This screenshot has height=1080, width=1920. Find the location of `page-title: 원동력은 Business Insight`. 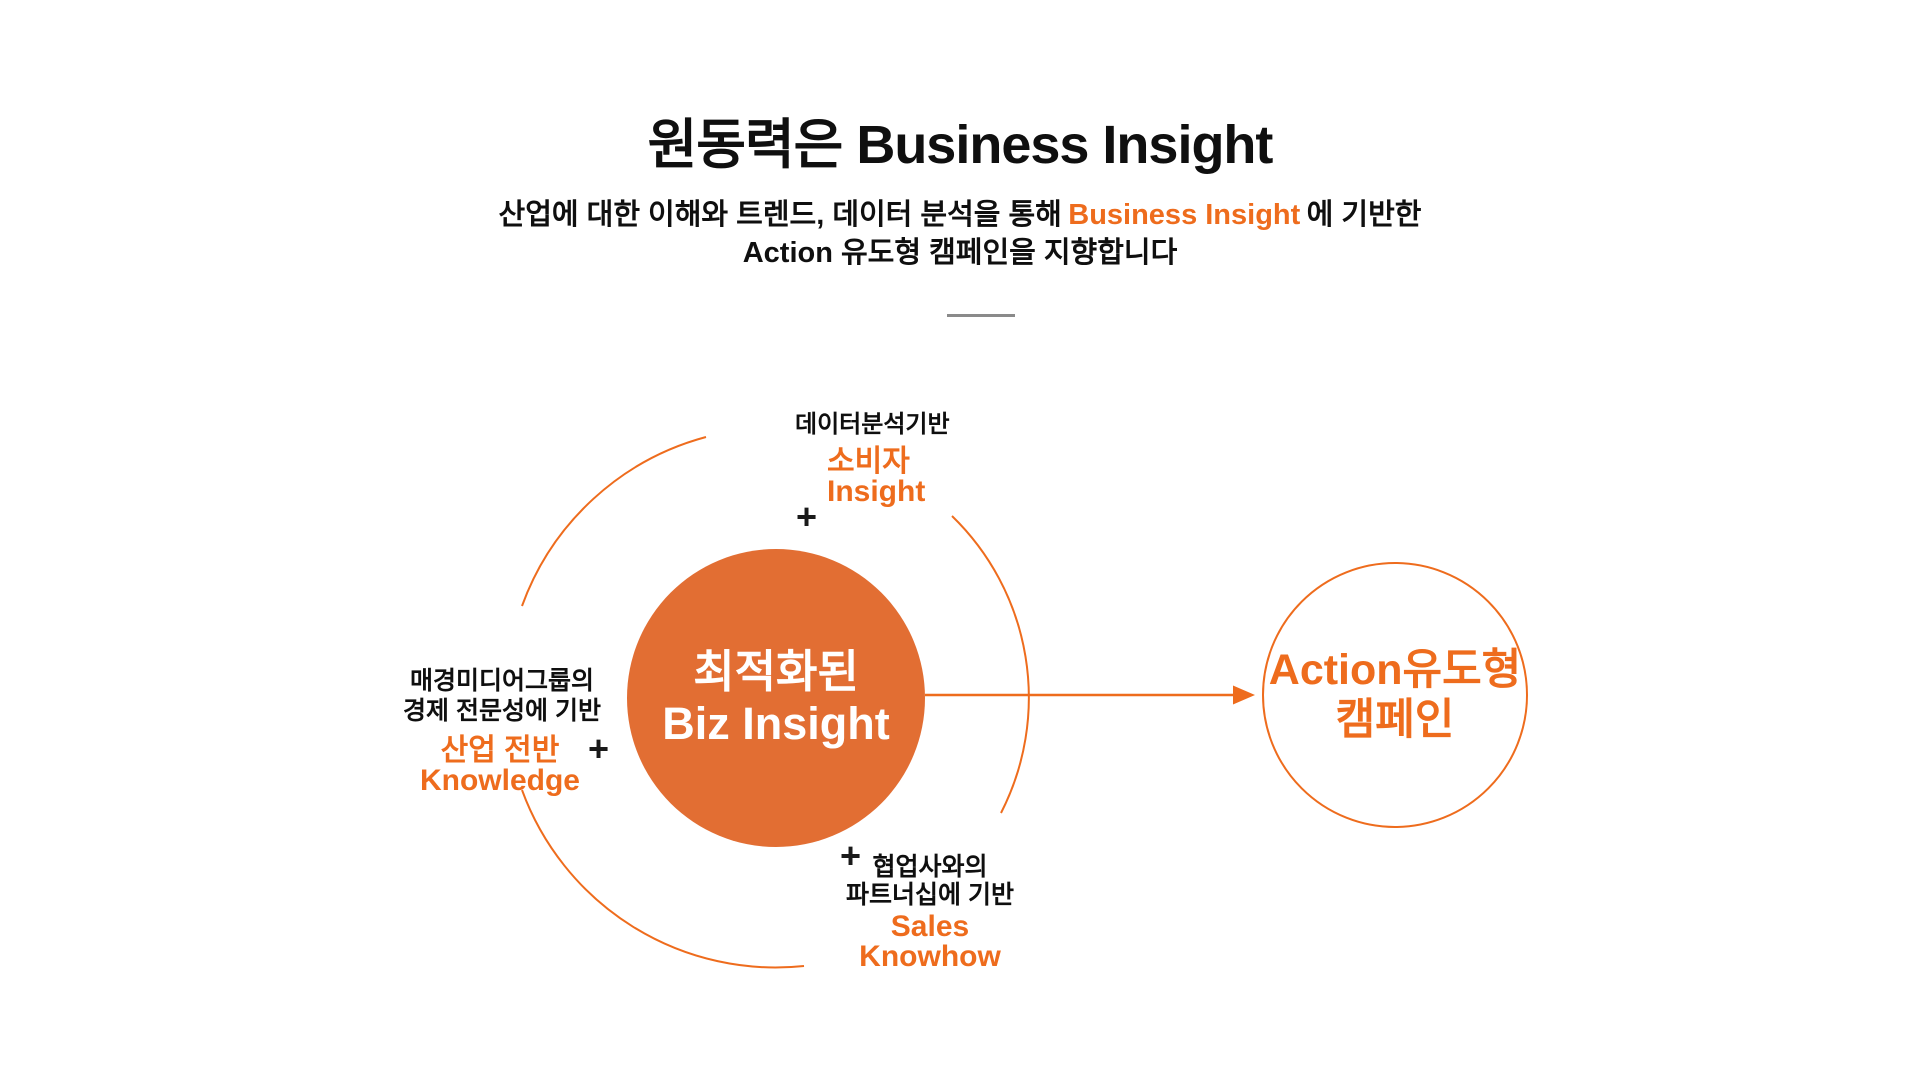

page-title: 원동력은 Business Insight is located at coordinates (960, 145).